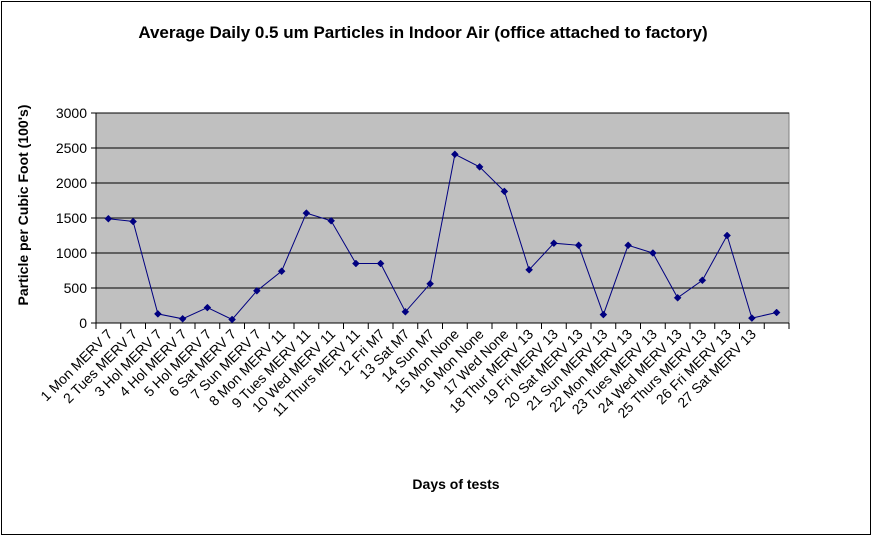  Describe the element at coordinates (71, 148) in the screenshot. I see `y-tick-label: 2500` at that location.